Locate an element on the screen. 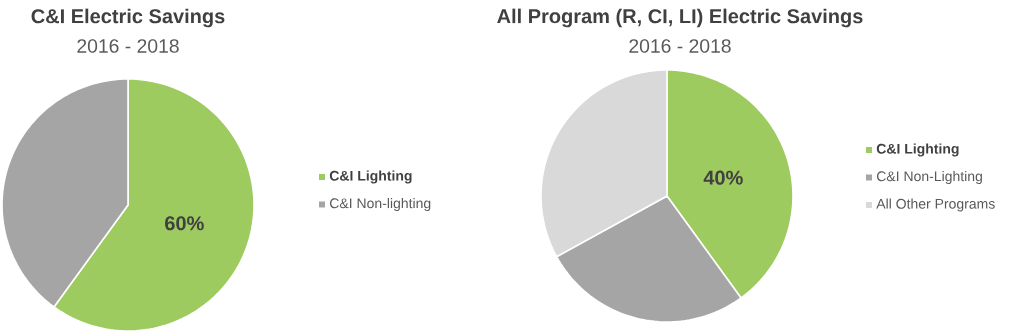  chart-title: C&I Electric Savings is located at coordinates (128, 18).